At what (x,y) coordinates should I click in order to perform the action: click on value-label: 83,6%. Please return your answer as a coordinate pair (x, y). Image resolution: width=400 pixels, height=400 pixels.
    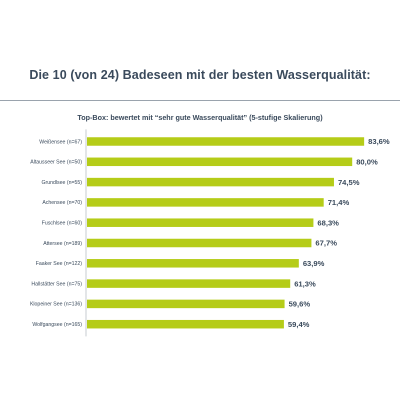
    Looking at the image, I should click on (379, 141).